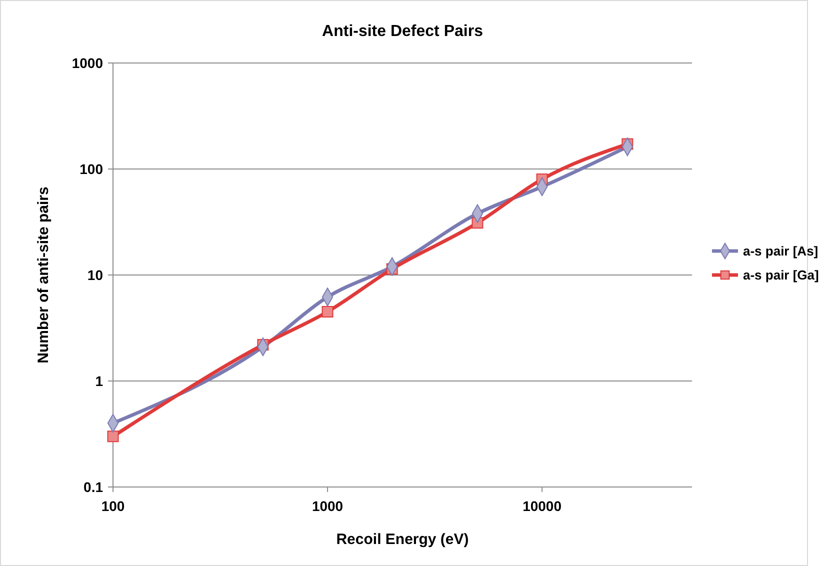 Image resolution: width=827 pixels, height=566 pixels. What do you see at coordinates (88, 62) in the screenshot?
I see `y-tick-label: 1000` at bounding box center [88, 62].